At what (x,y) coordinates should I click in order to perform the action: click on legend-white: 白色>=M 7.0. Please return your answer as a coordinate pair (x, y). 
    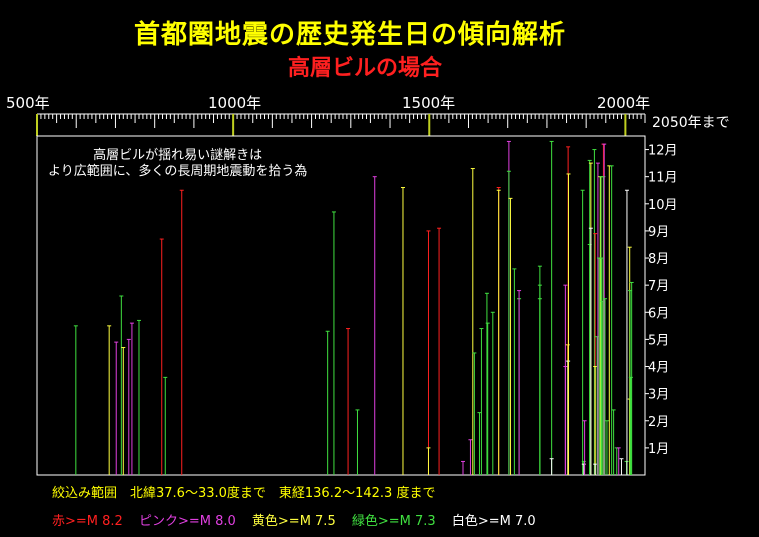
    Looking at the image, I should click on (493, 521).